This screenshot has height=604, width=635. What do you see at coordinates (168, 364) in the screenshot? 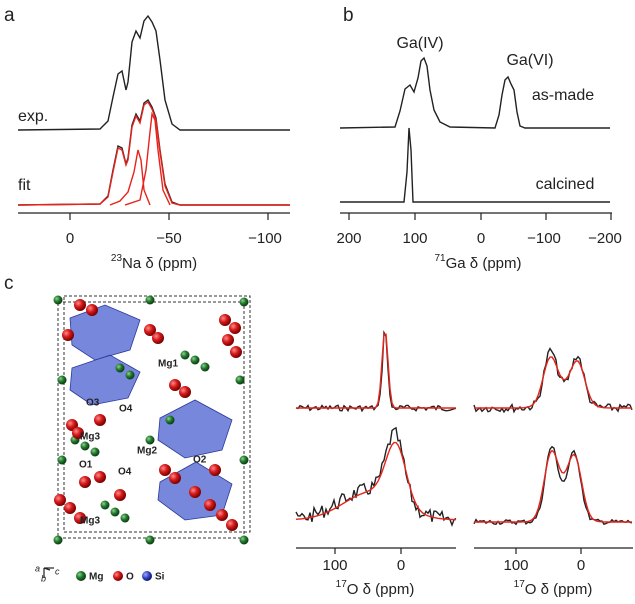
I see `site-label: Mg1` at bounding box center [168, 364].